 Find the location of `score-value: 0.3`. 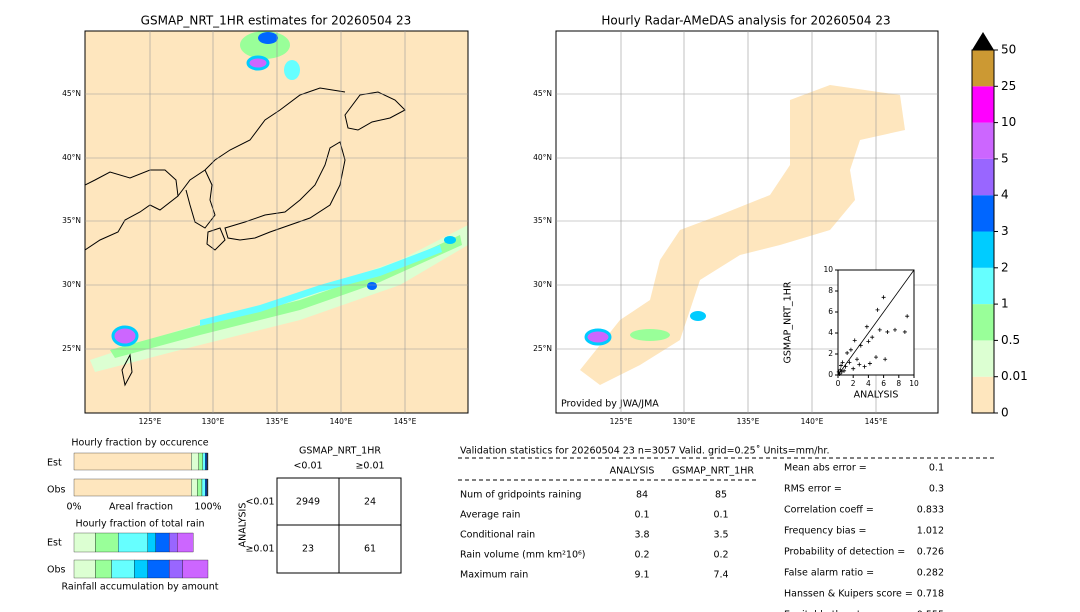

score-value: 0.3 is located at coordinates (936, 489).